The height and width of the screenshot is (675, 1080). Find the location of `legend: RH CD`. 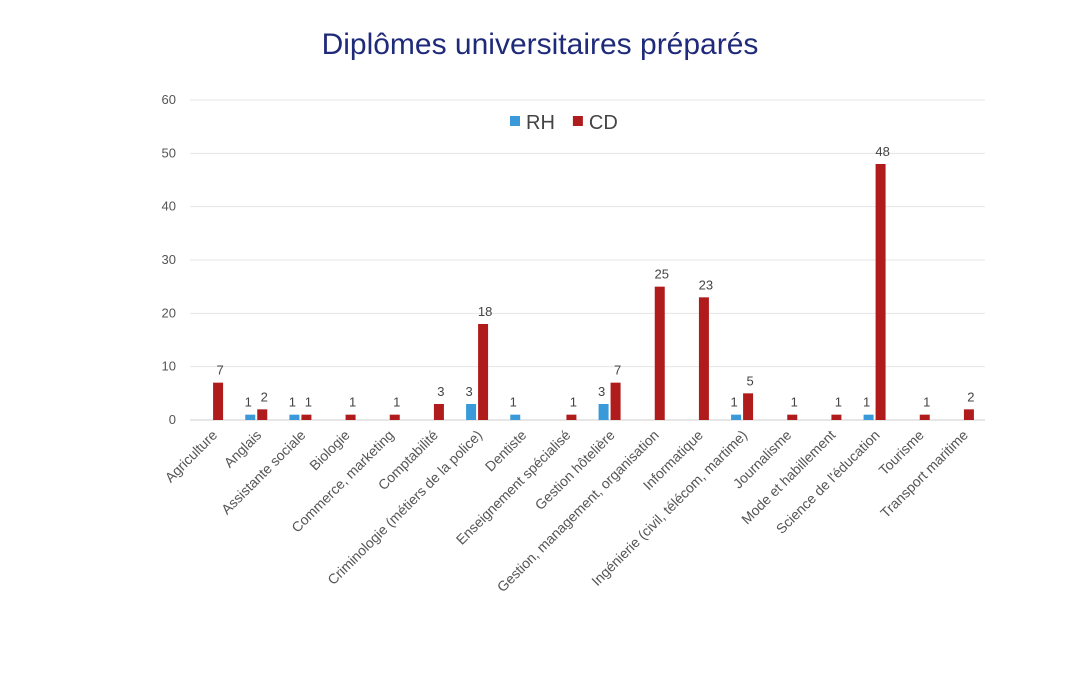

legend: RH CD is located at coordinates (564, 123).